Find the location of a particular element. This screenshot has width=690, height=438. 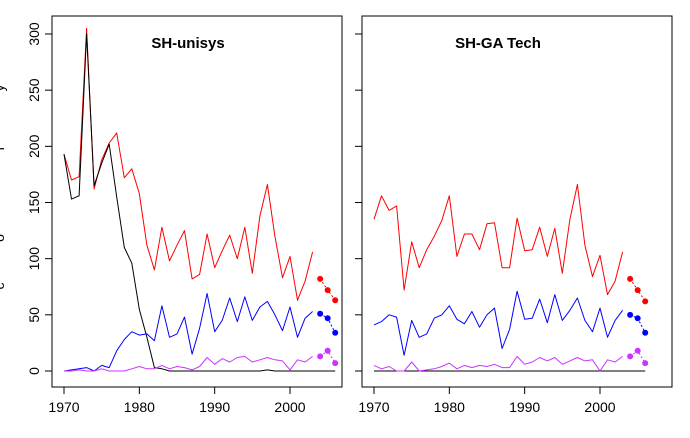

panel-title: SH-unisys is located at coordinates (187, 43).